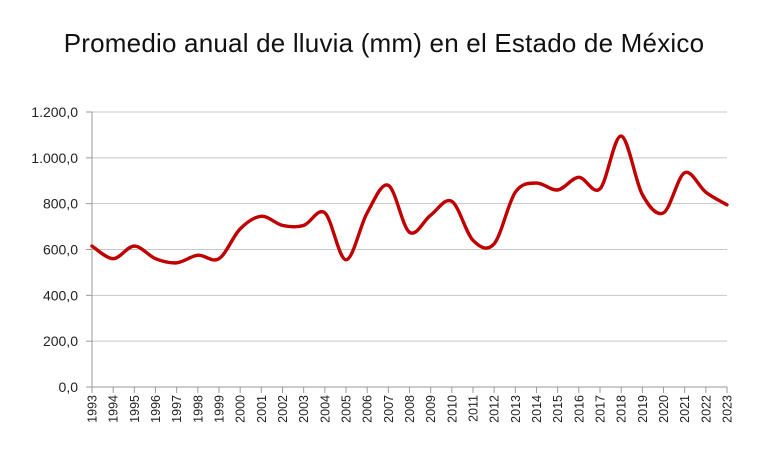  Describe the element at coordinates (60, 341) in the screenshot. I see `y-tick-label: 200,0` at that location.